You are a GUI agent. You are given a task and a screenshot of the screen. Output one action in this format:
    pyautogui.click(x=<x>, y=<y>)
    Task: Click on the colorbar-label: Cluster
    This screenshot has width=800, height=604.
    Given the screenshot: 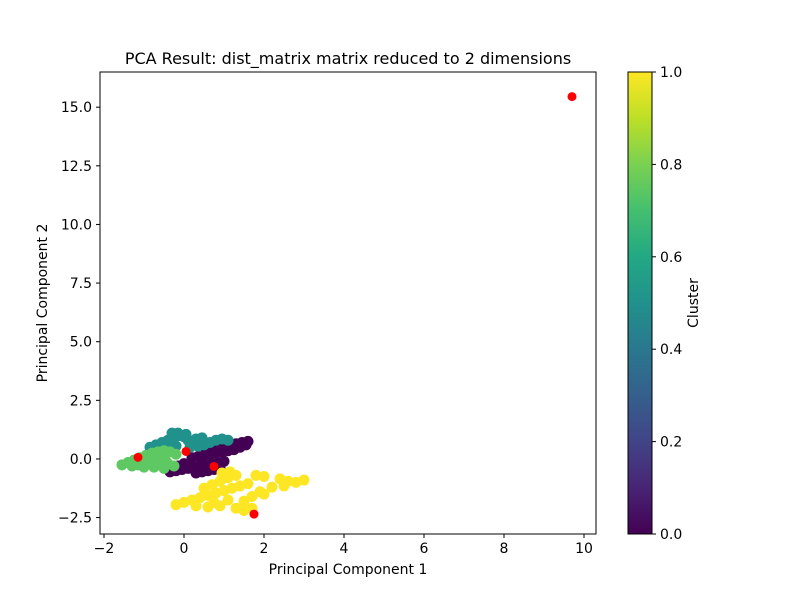 What is the action you would take?
    pyautogui.click(x=694, y=303)
    